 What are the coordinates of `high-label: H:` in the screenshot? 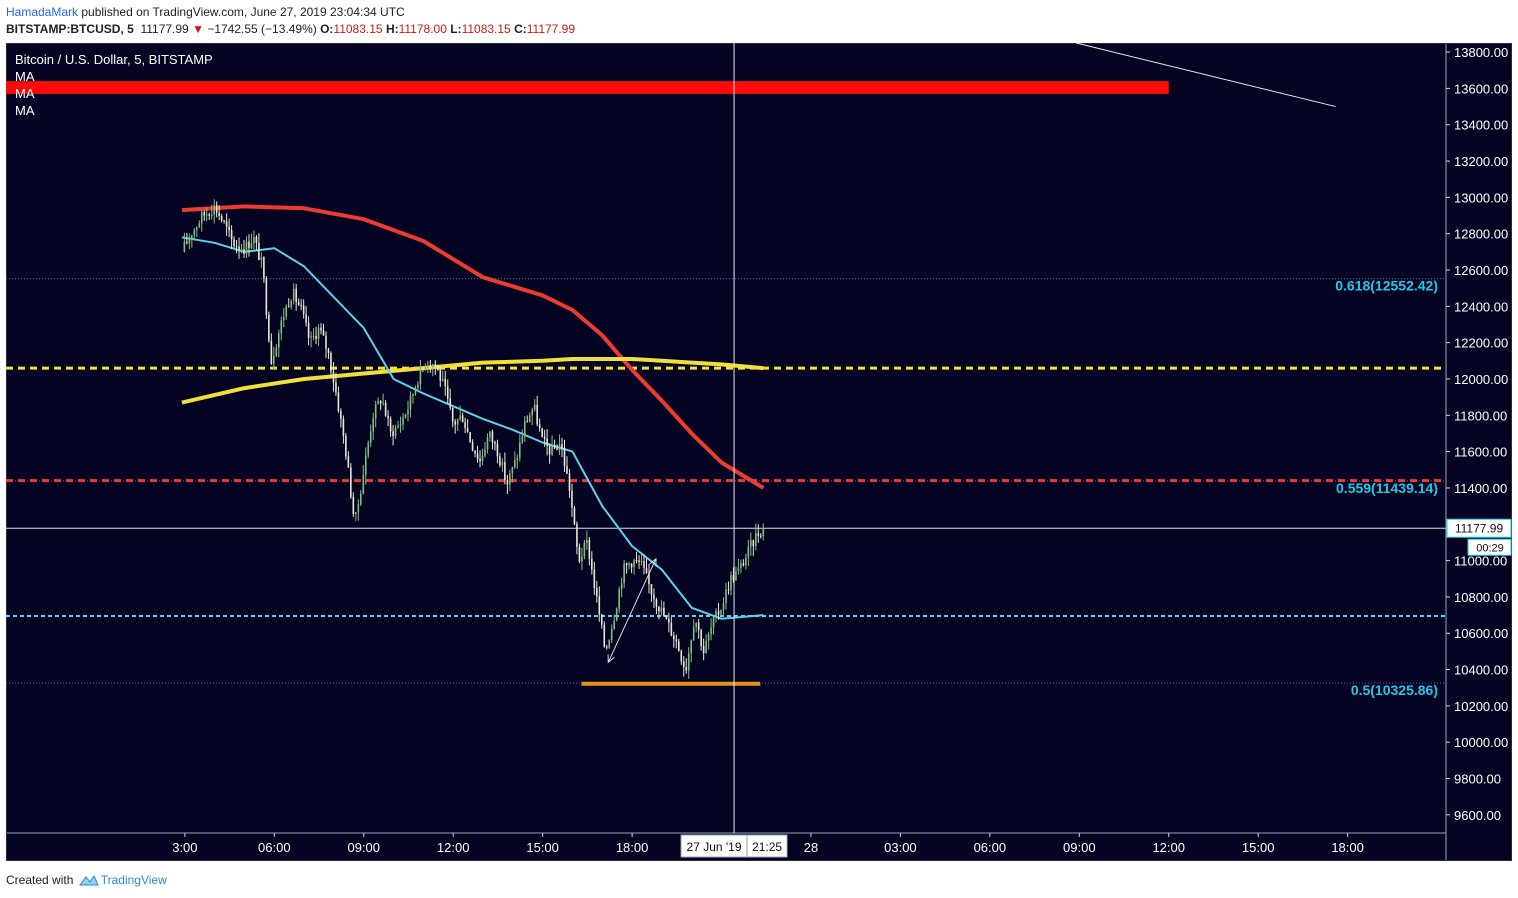 It's located at (392, 29).